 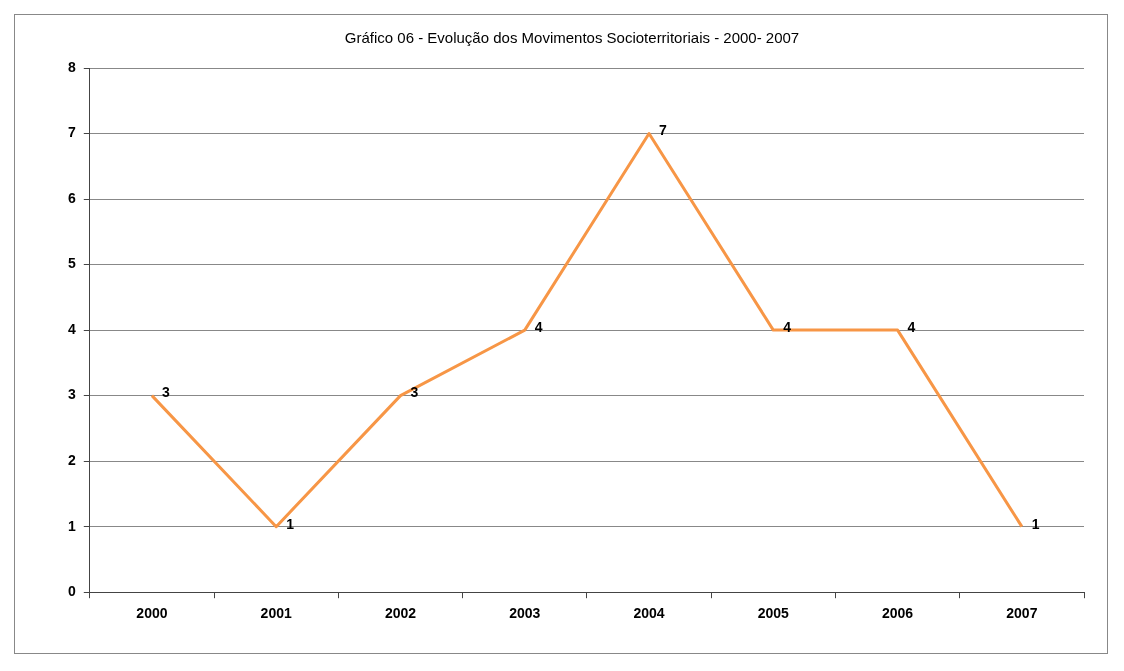 I want to click on x-tick-label: 2002, so click(x=400, y=613).